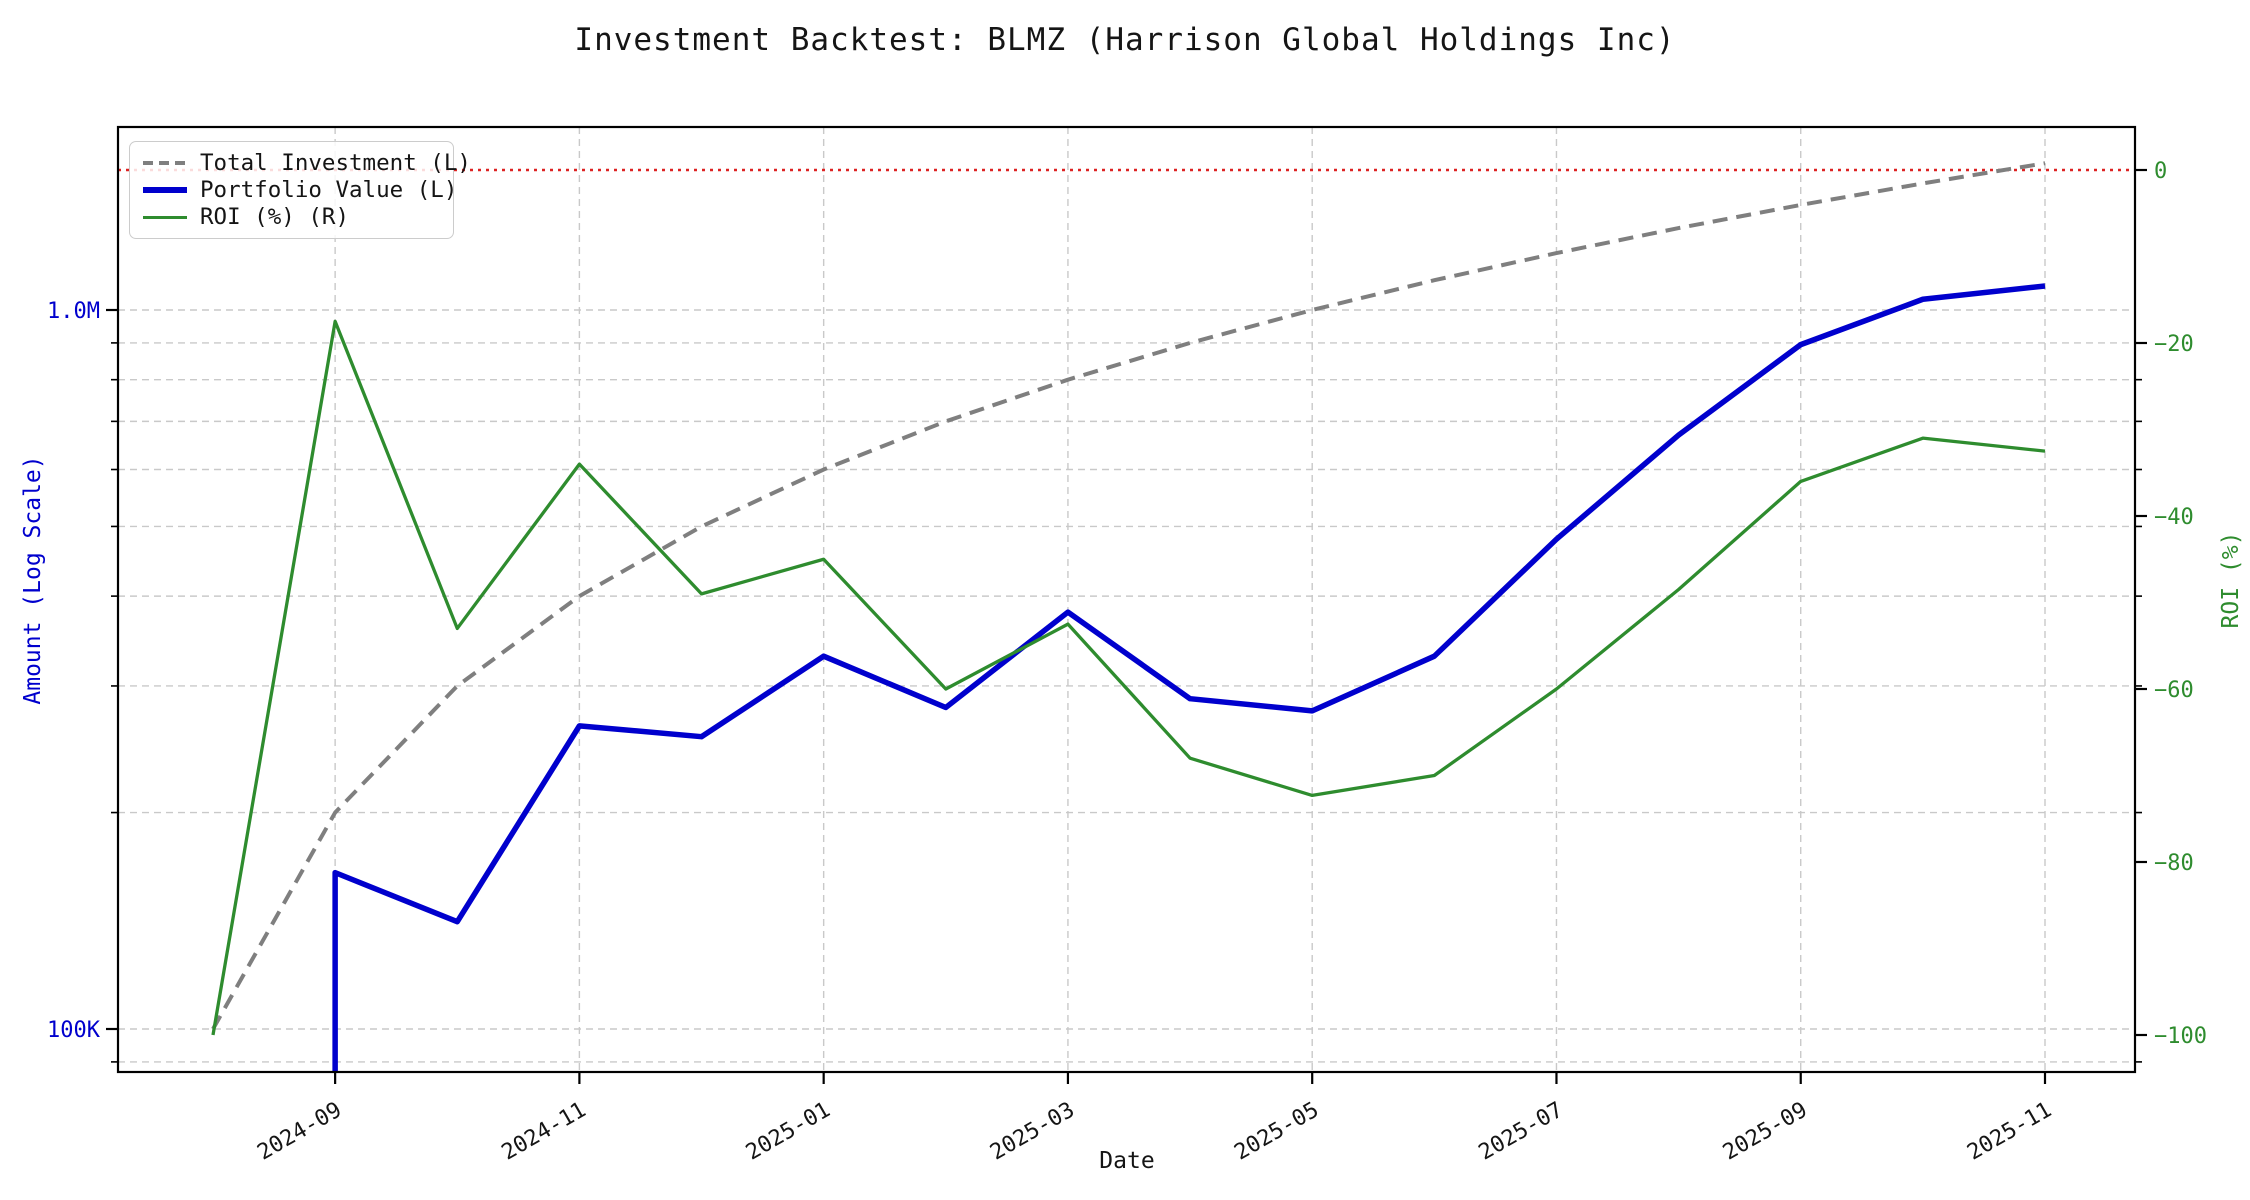 This screenshot has height=1200, width=2250. I want to click on legend-label: Total Investment (L), so click(335, 162).